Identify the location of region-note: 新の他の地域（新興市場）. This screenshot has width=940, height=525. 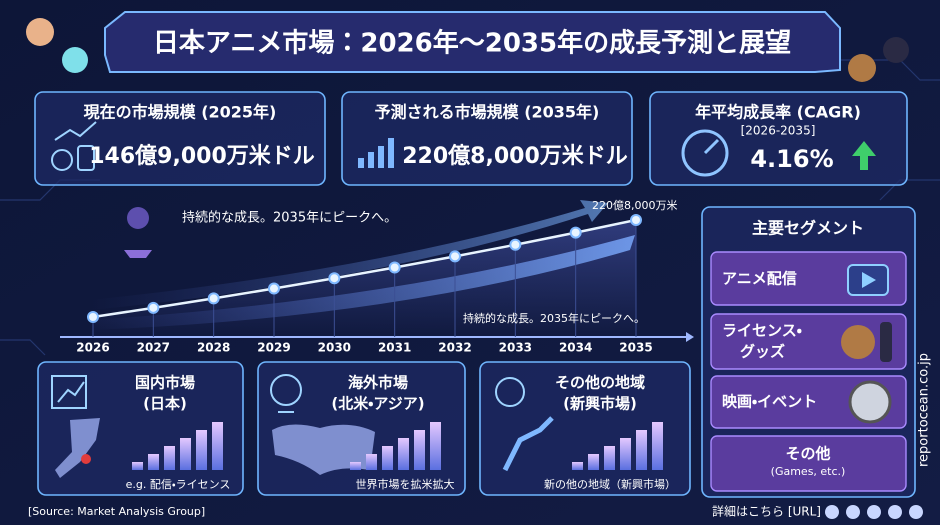
(610, 484).